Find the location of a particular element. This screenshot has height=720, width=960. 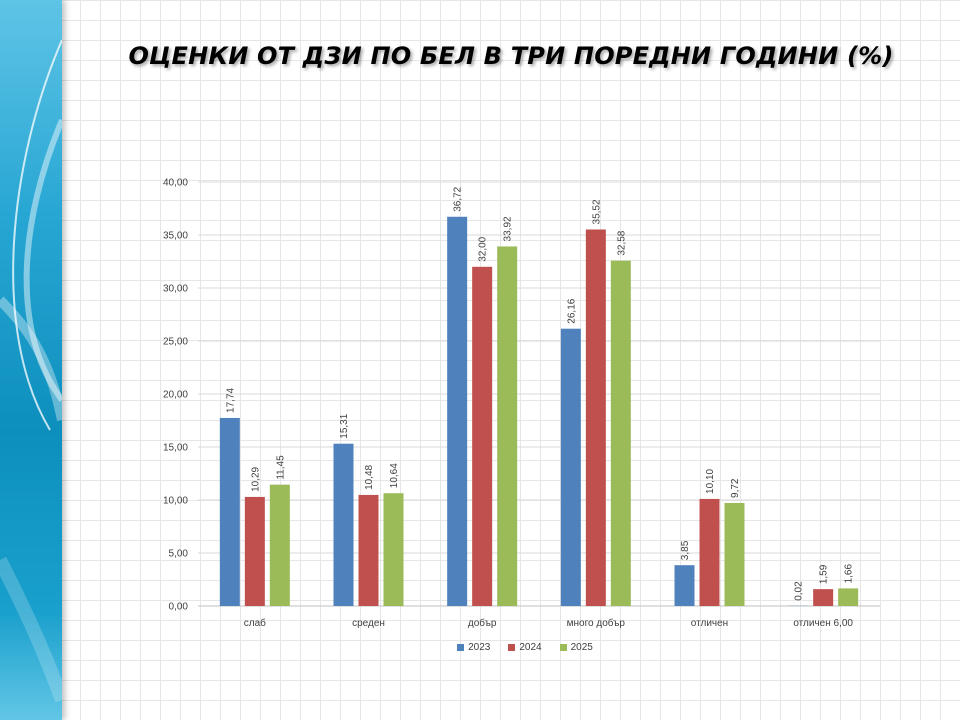

legend-item: 2023 is located at coordinates (473, 647).